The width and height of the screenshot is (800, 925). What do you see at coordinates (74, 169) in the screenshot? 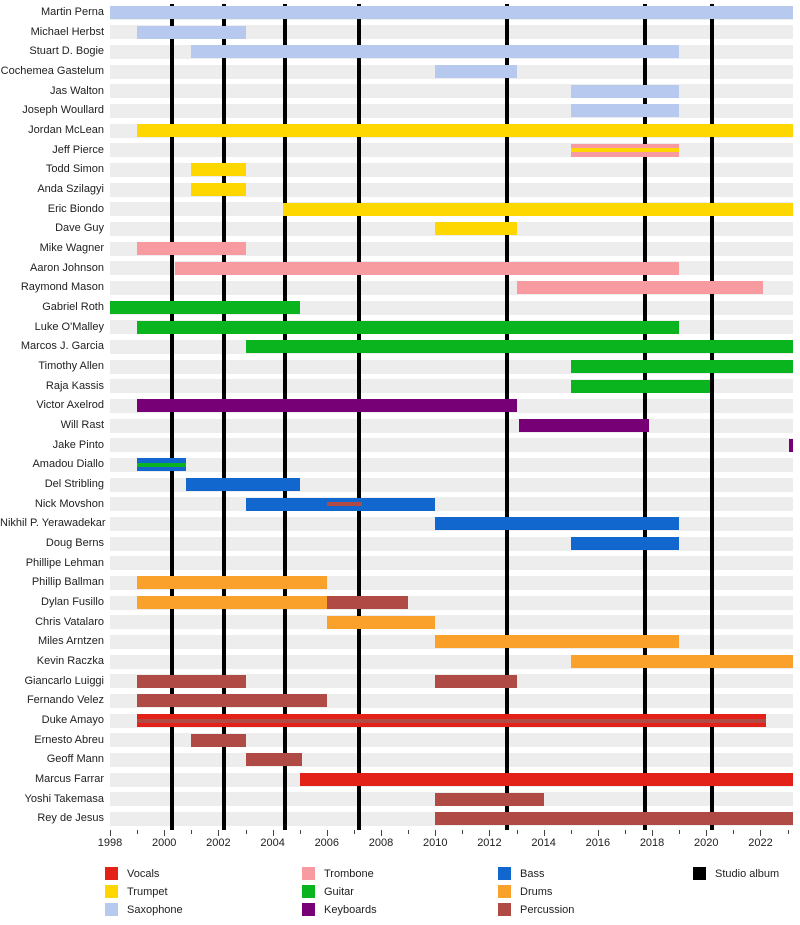
I see `member-label-todd-simon: Todd Simon` at bounding box center [74, 169].